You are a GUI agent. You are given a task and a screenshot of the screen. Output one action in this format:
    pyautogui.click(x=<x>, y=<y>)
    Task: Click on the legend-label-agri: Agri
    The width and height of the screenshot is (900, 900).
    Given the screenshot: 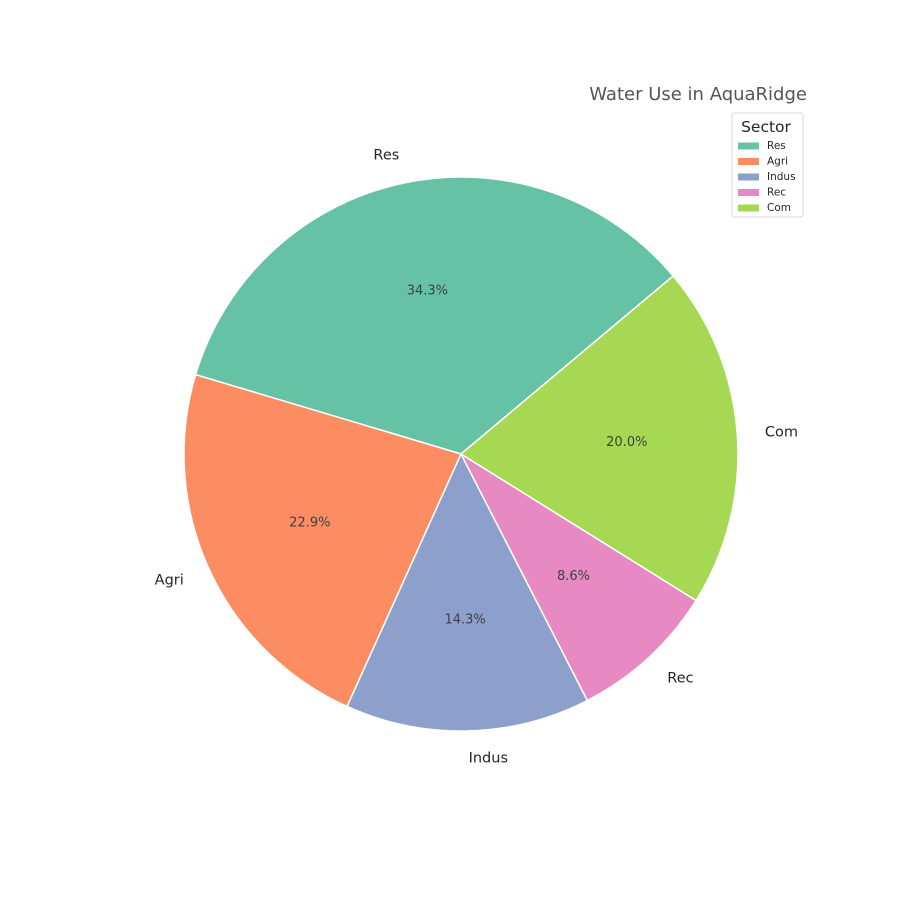 What is the action you would take?
    pyautogui.click(x=777, y=162)
    